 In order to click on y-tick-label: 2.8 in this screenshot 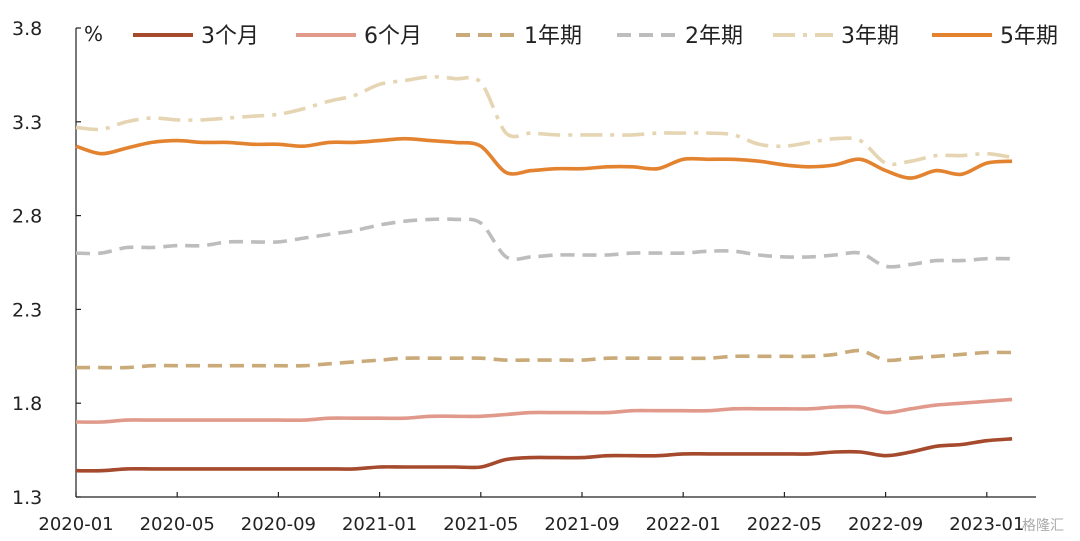, I will do `click(27, 217)`.